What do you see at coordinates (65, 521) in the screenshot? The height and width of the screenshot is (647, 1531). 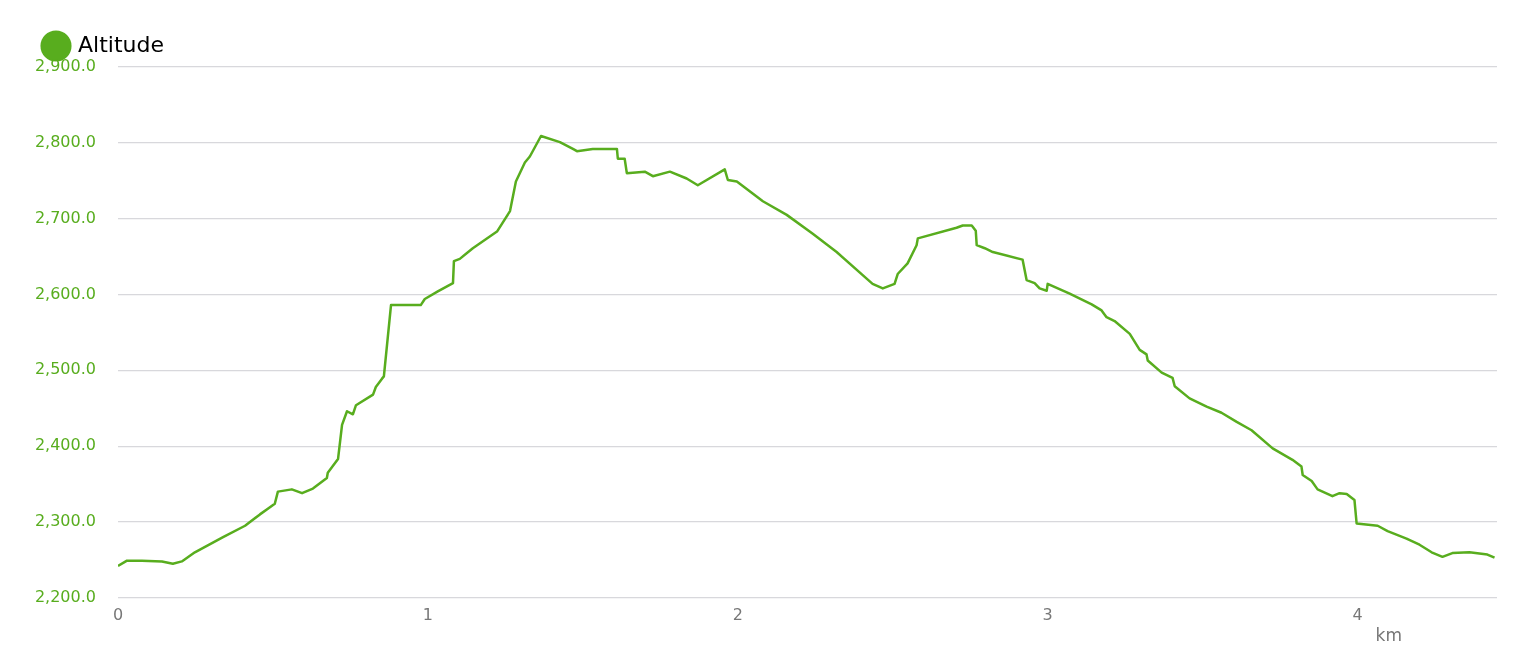 I see `y-tick-label: 2,300.0` at bounding box center [65, 521].